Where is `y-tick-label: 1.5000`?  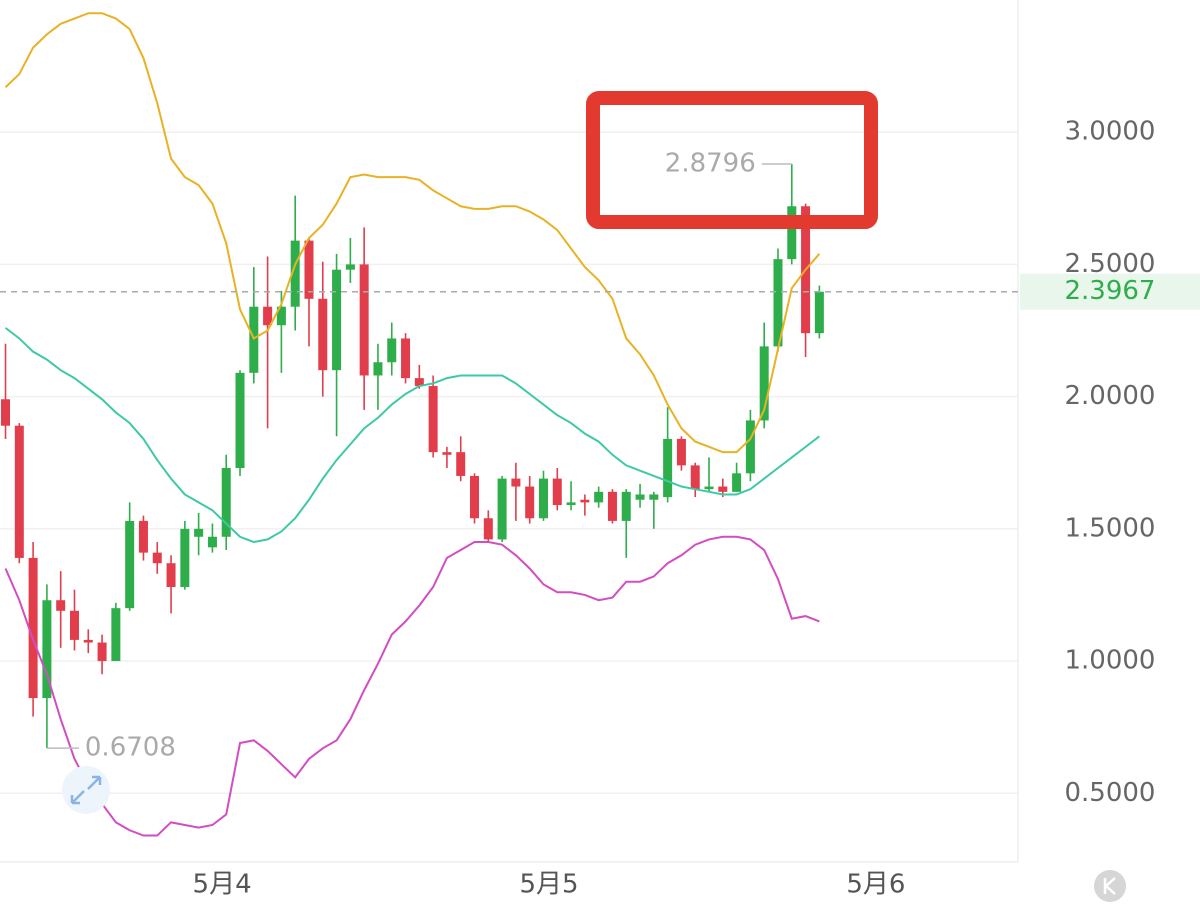 y-tick-label: 1.5000 is located at coordinates (1110, 528).